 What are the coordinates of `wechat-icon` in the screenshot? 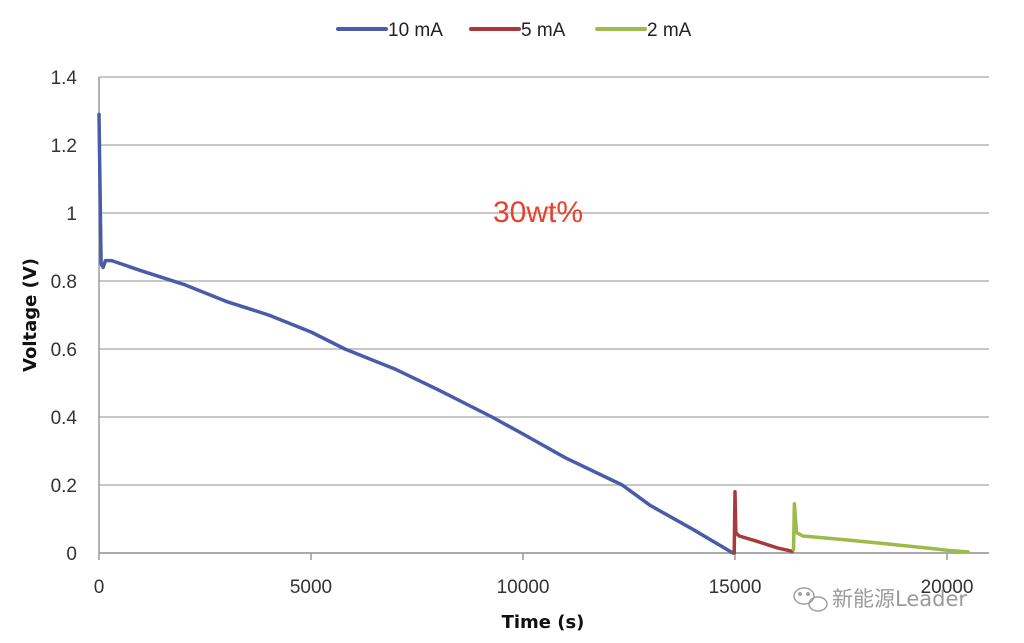 It's located at (810, 599).